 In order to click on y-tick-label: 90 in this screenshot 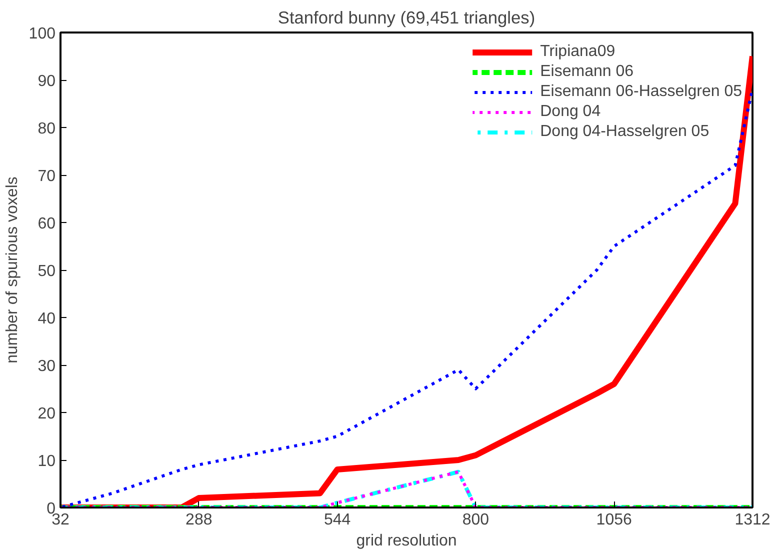, I will do `click(47, 81)`.